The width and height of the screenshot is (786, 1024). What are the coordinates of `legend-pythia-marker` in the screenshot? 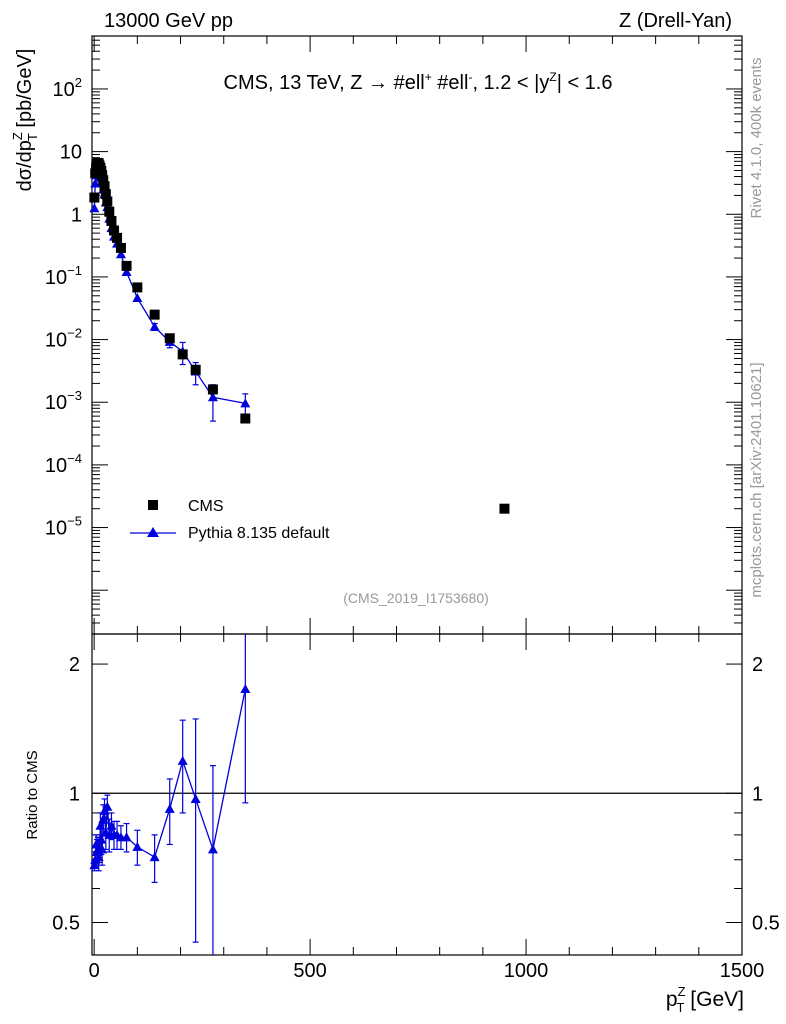 It's located at (153, 532).